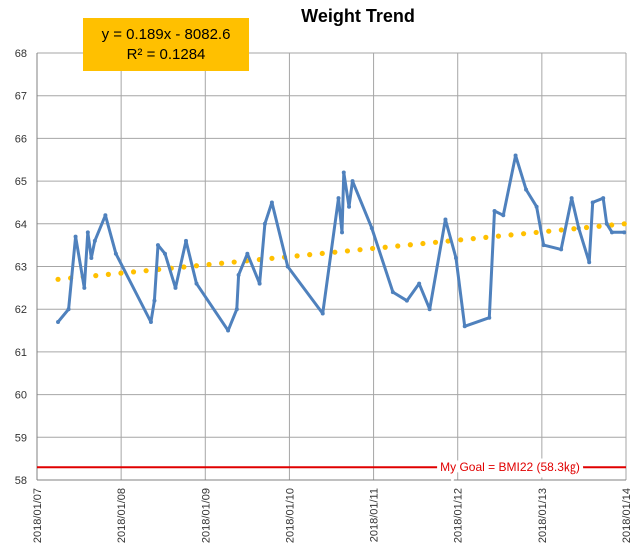  Describe the element at coordinates (331, 467) in the screenshot. I see `goal-line-group: My Goal = BMI22 (58.3㎏)` at that location.